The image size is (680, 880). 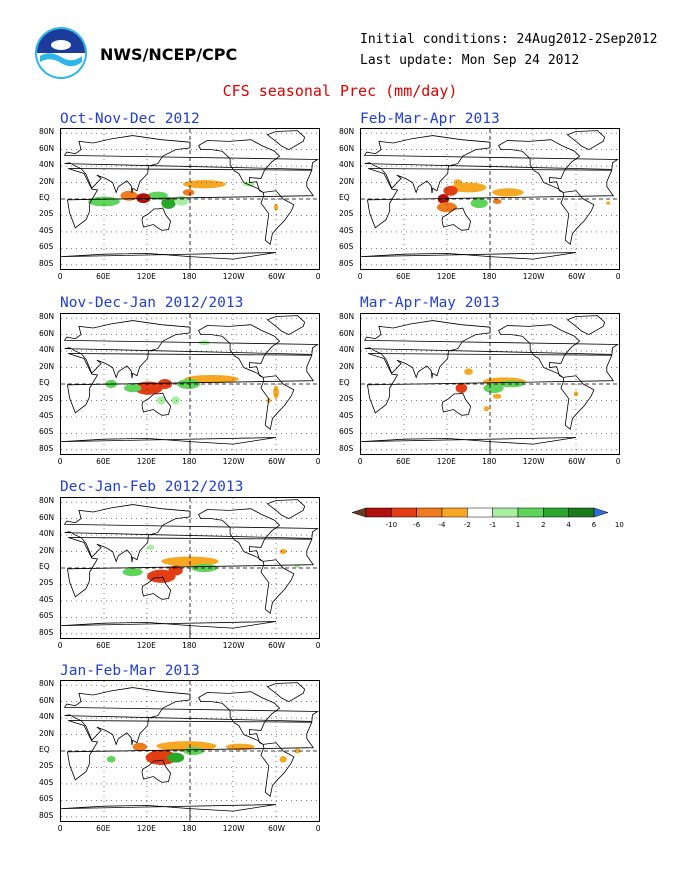 I want to click on lat-tick-label: 60S, so click(x=46, y=799).